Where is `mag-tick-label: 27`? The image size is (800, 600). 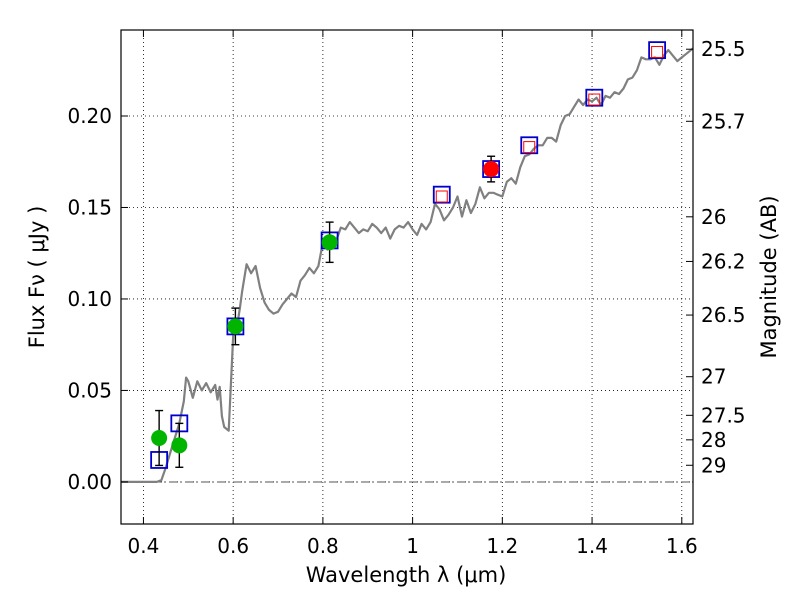
mag-tick-label: 27 is located at coordinates (713, 377).